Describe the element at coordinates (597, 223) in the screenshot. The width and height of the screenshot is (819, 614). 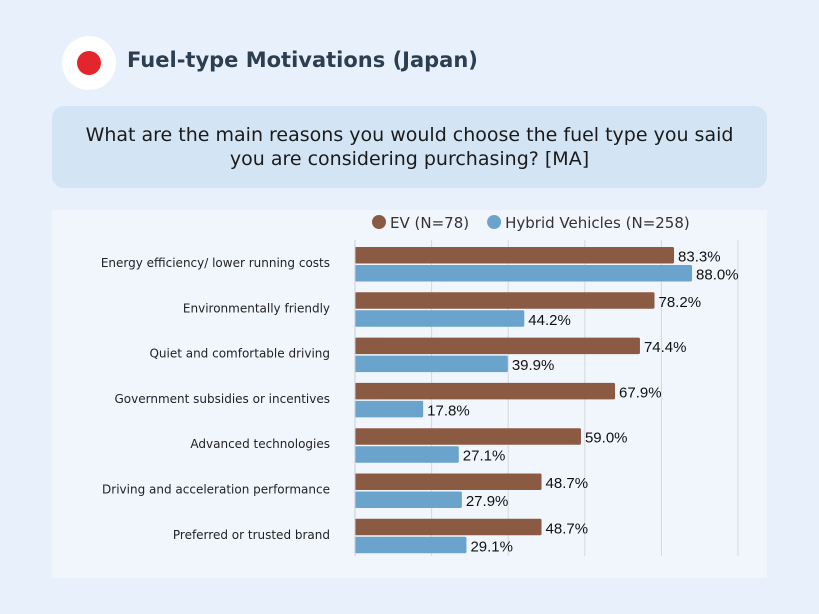
I see `legend-label: Hybrid Vehicles (N=258)` at that location.